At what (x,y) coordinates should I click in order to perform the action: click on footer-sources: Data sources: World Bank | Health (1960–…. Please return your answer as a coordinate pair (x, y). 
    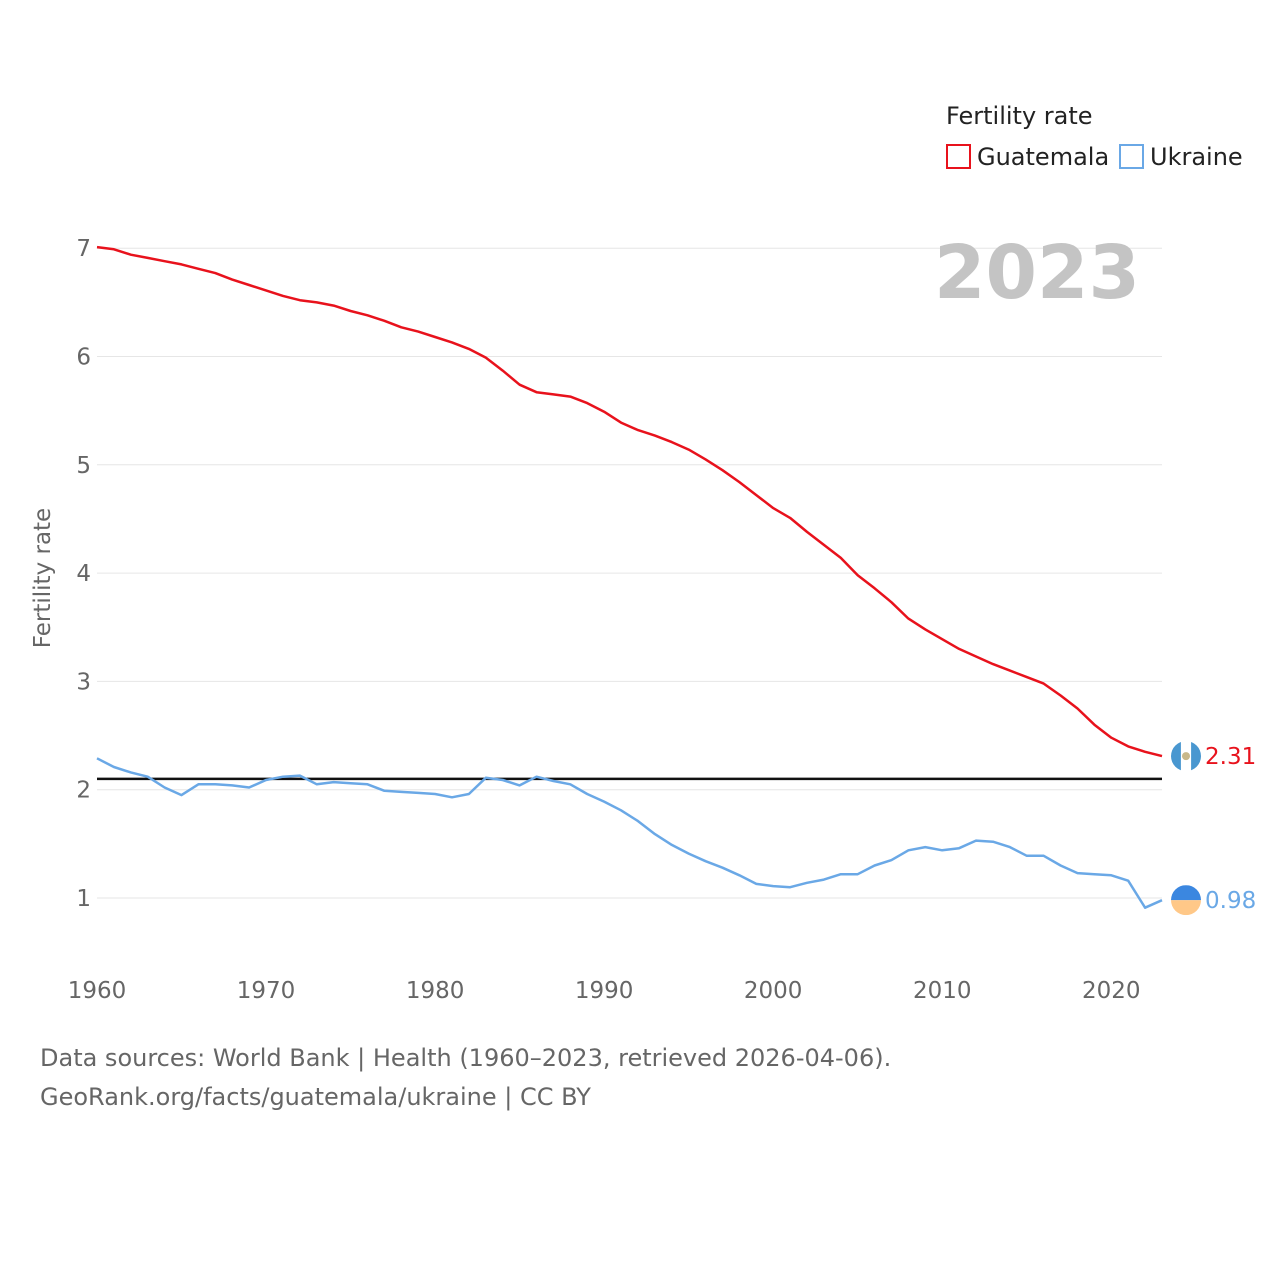
    Looking at the image, I should click on (466, 1058).